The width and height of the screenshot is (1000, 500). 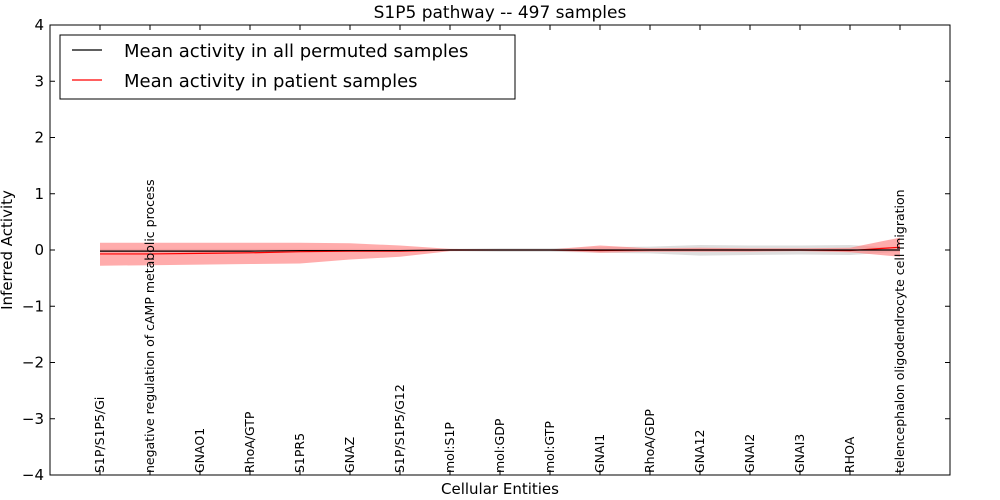 I want to click on legend-box, so click(x=287, y=67).